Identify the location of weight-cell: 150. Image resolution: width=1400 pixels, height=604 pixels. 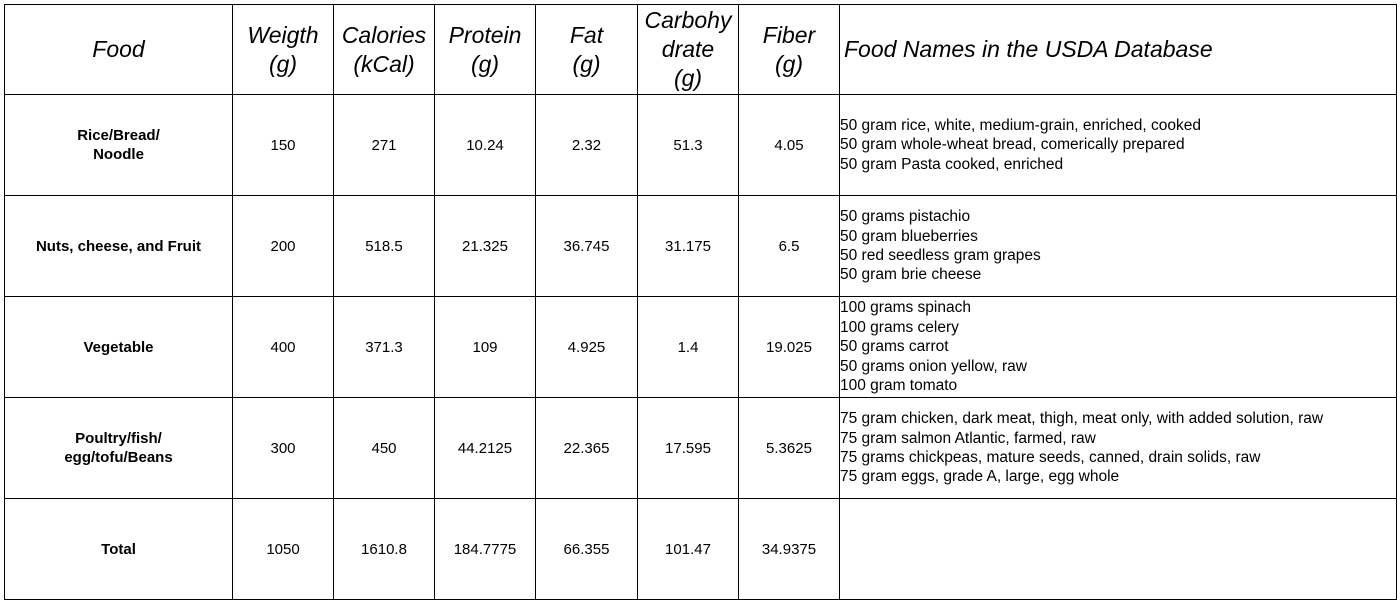
(283, 145).